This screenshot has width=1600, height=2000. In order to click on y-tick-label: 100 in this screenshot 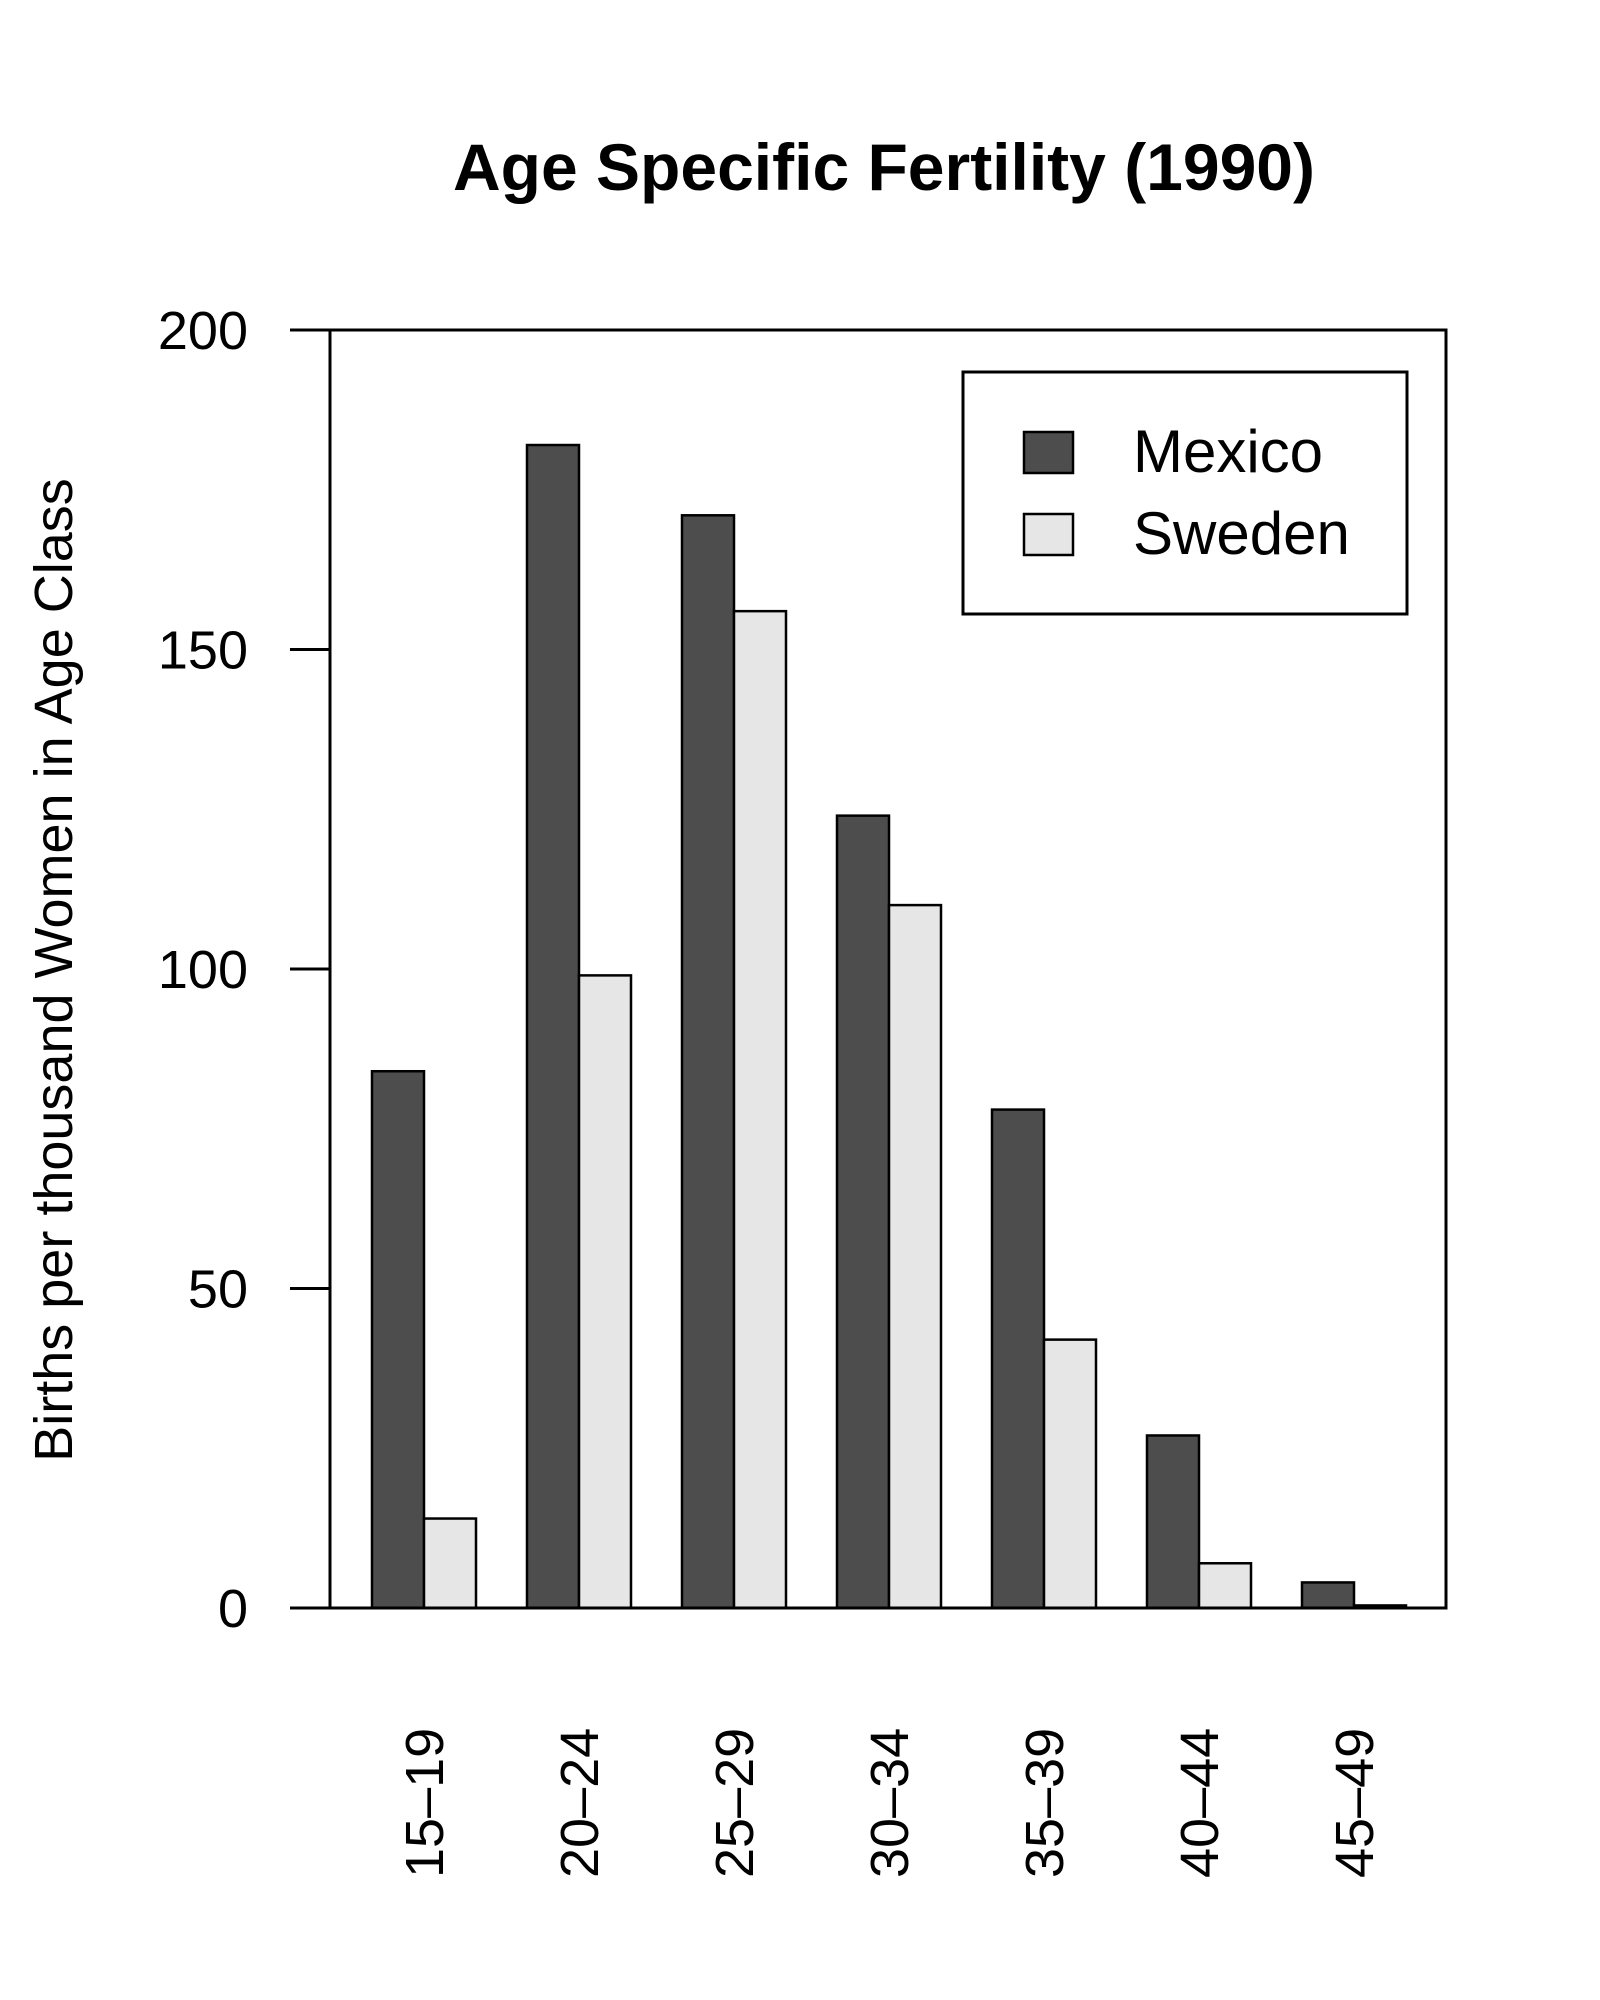, I will do `click(203, 970)`.